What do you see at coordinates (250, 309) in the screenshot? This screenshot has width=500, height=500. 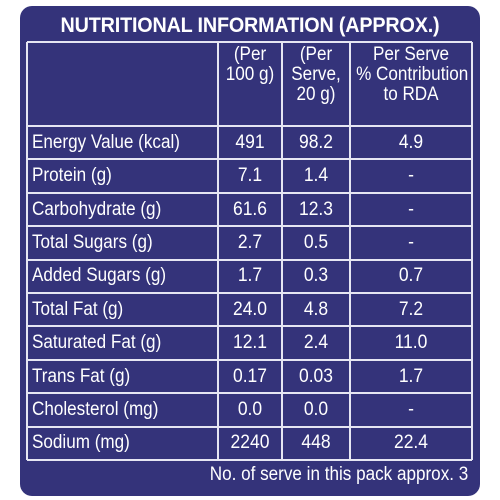 I see `per-100g-value: 24.0` at bounding box center [250, 309].